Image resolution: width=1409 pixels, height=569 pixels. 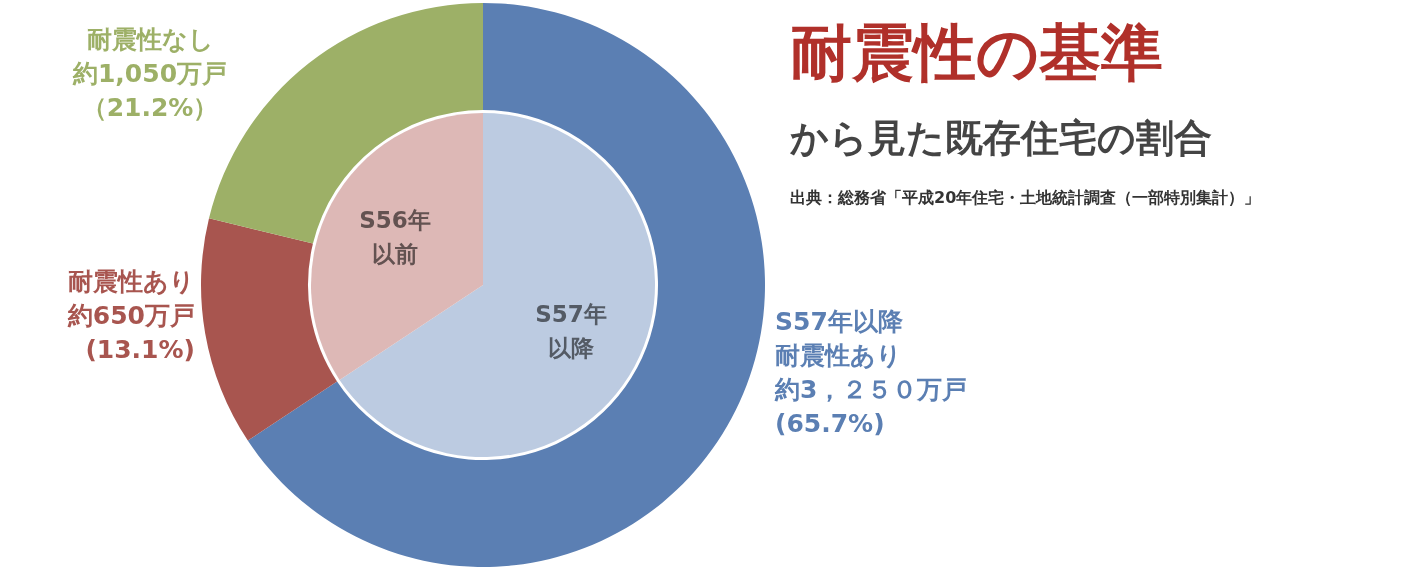 What do you see at coordinates (838, 355) in the screenshot?
I see `category-label: 耐震性あり` at bounding box center [838, 355].